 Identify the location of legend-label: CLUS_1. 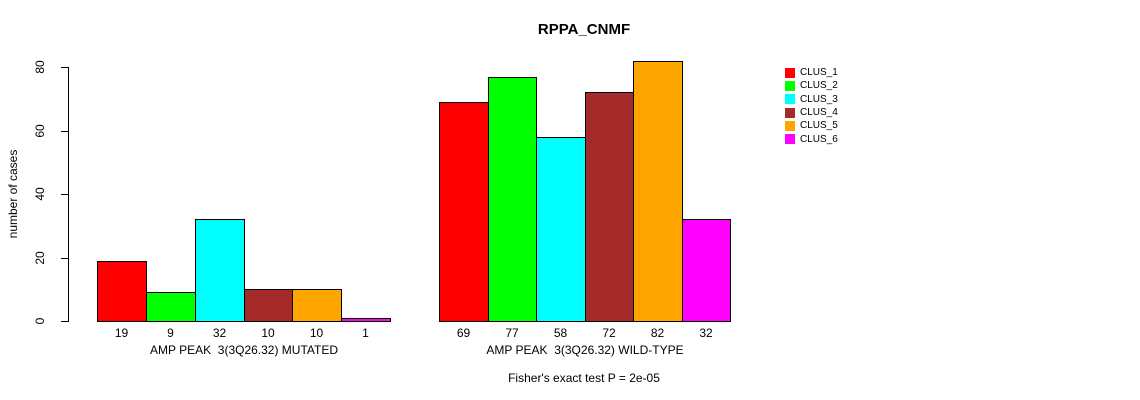
(819, 73).